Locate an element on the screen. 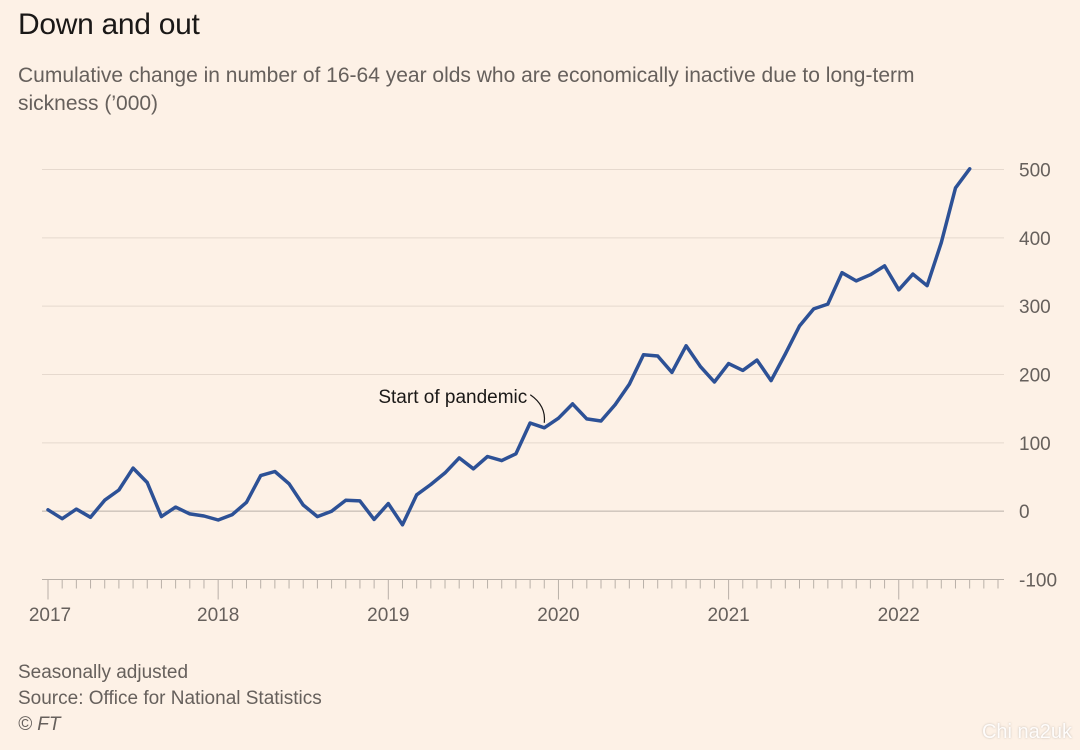  y-tick-label: 500 is located at coordinates (1035, 171).